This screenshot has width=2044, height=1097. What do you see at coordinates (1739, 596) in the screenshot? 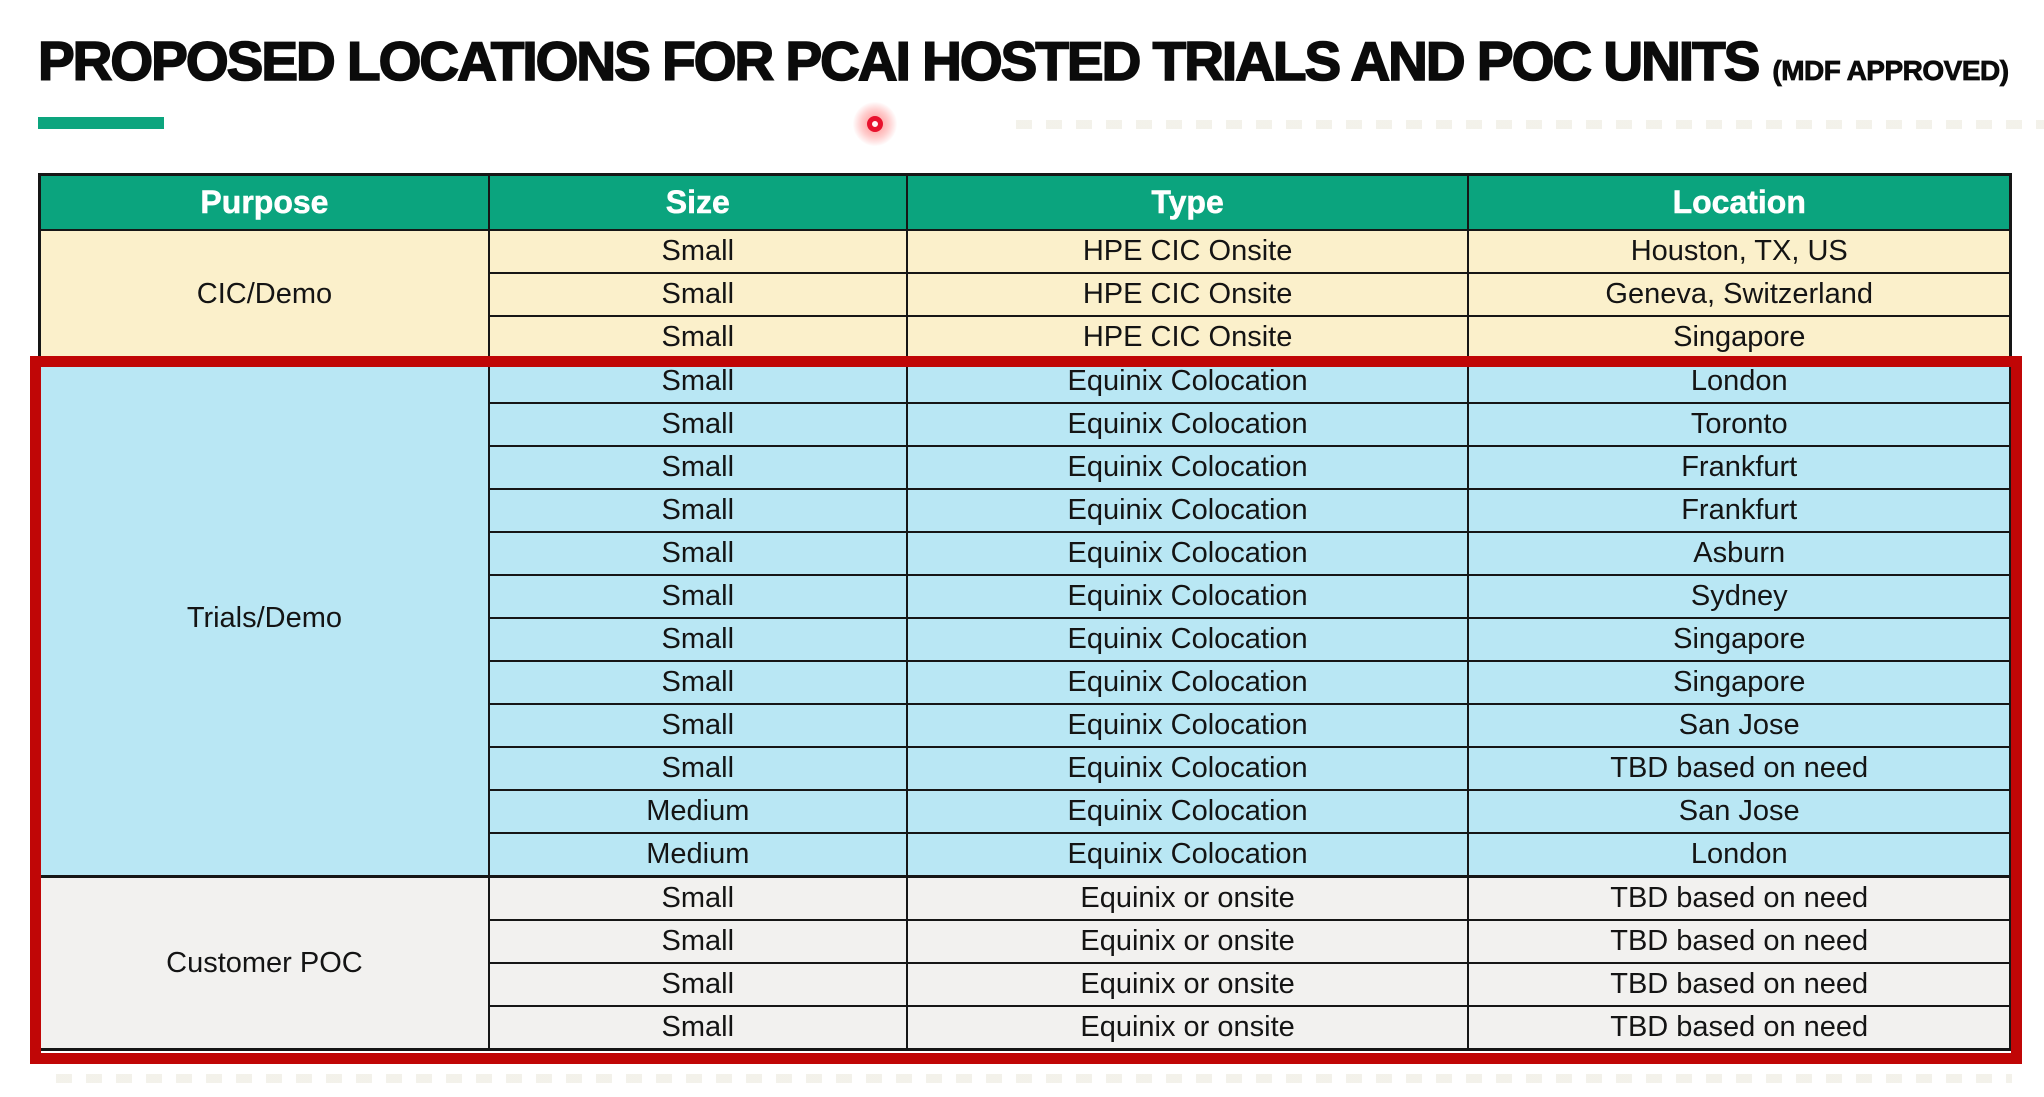
I see `cell-location: Sydney` at bounding box center [1739, 596].